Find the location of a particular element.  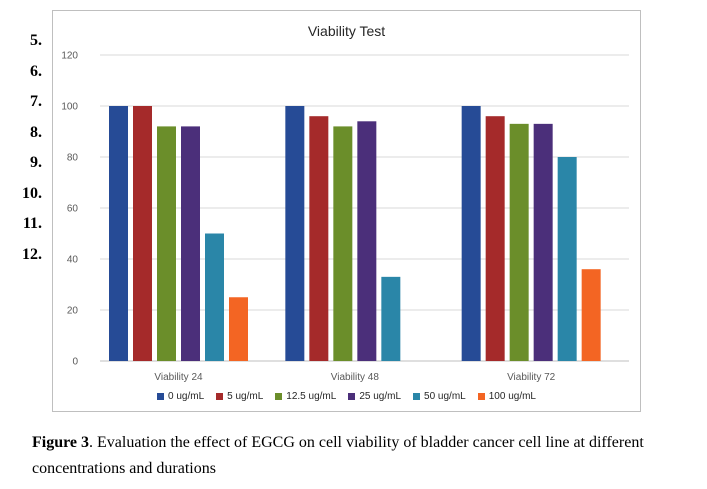

x-tick-label: Viability 48 is located at coordinates (355, 377).